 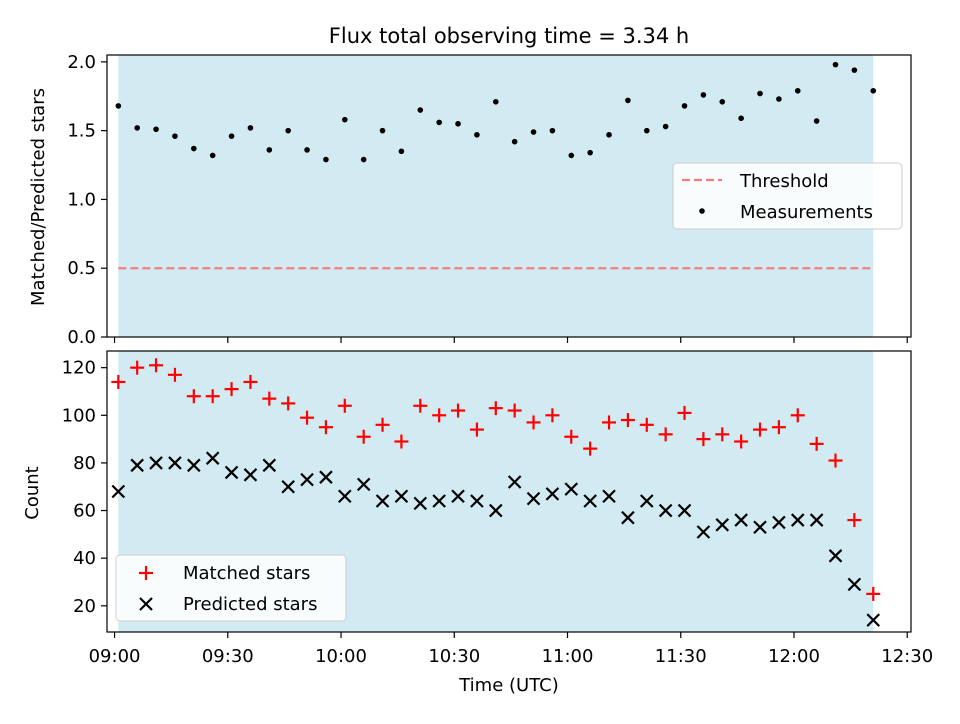 I want to click on legend-predicted-label: Predicted stars, so click(x=250, y=604).